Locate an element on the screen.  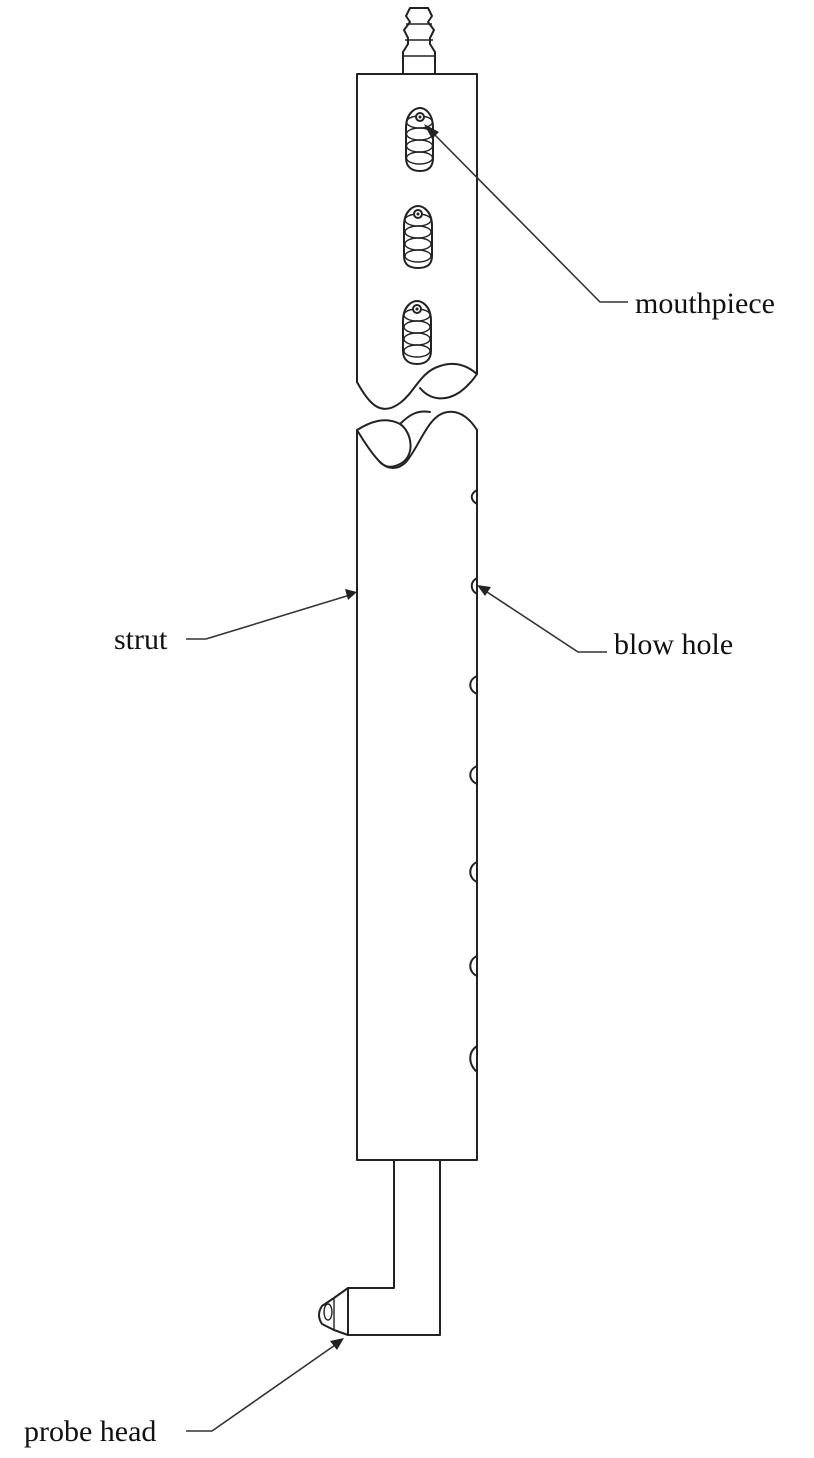
blow-hole-label: blow hole is located at coordinates (673, 644).